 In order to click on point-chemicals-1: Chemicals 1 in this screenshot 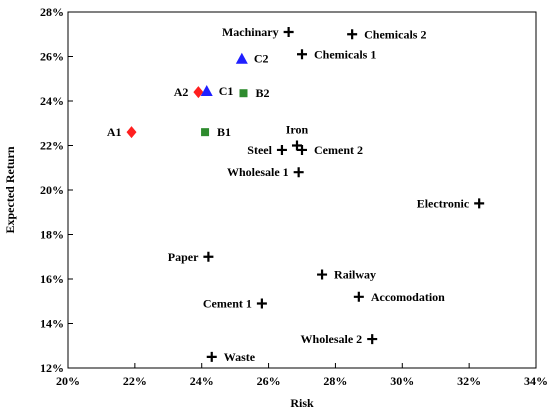, I will do `click(336, 54)`.